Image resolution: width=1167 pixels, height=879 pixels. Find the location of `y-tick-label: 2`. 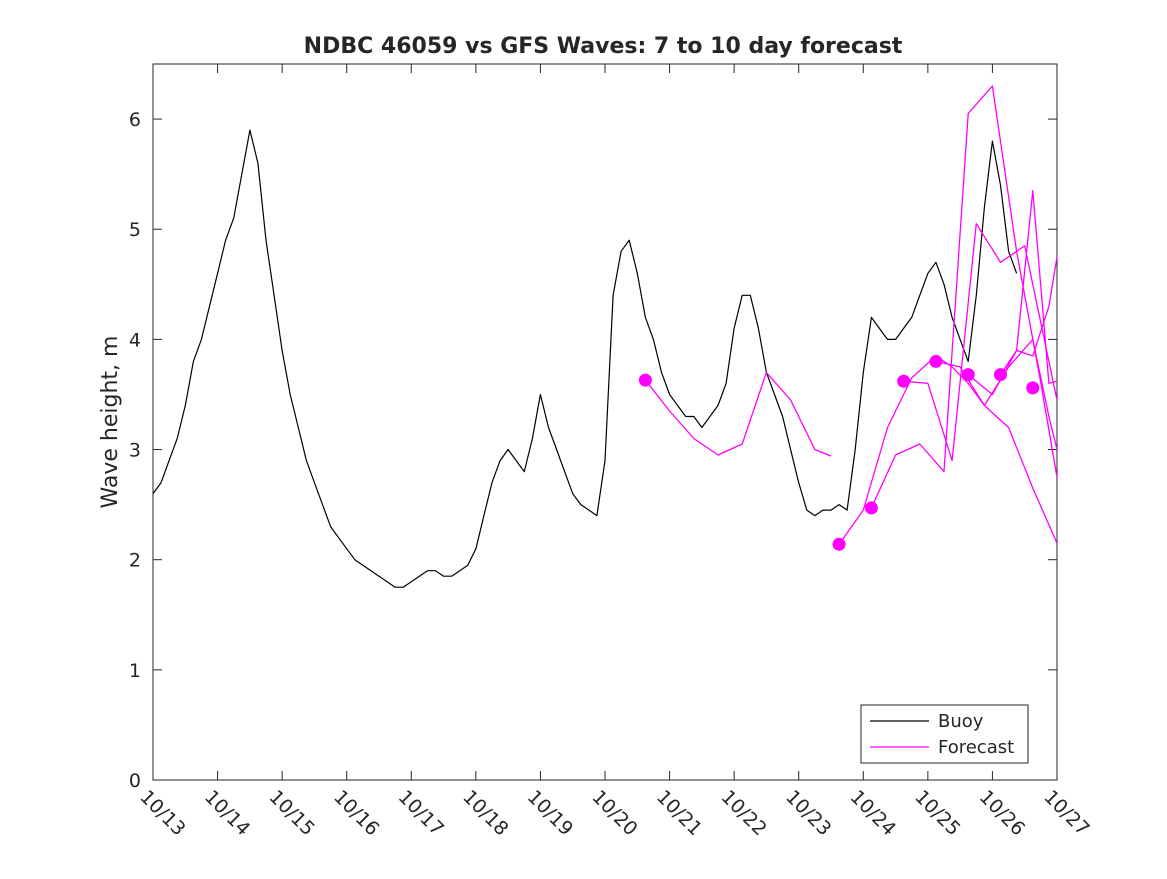

y-tick-label: 2 is located at coordinates (135, 561).